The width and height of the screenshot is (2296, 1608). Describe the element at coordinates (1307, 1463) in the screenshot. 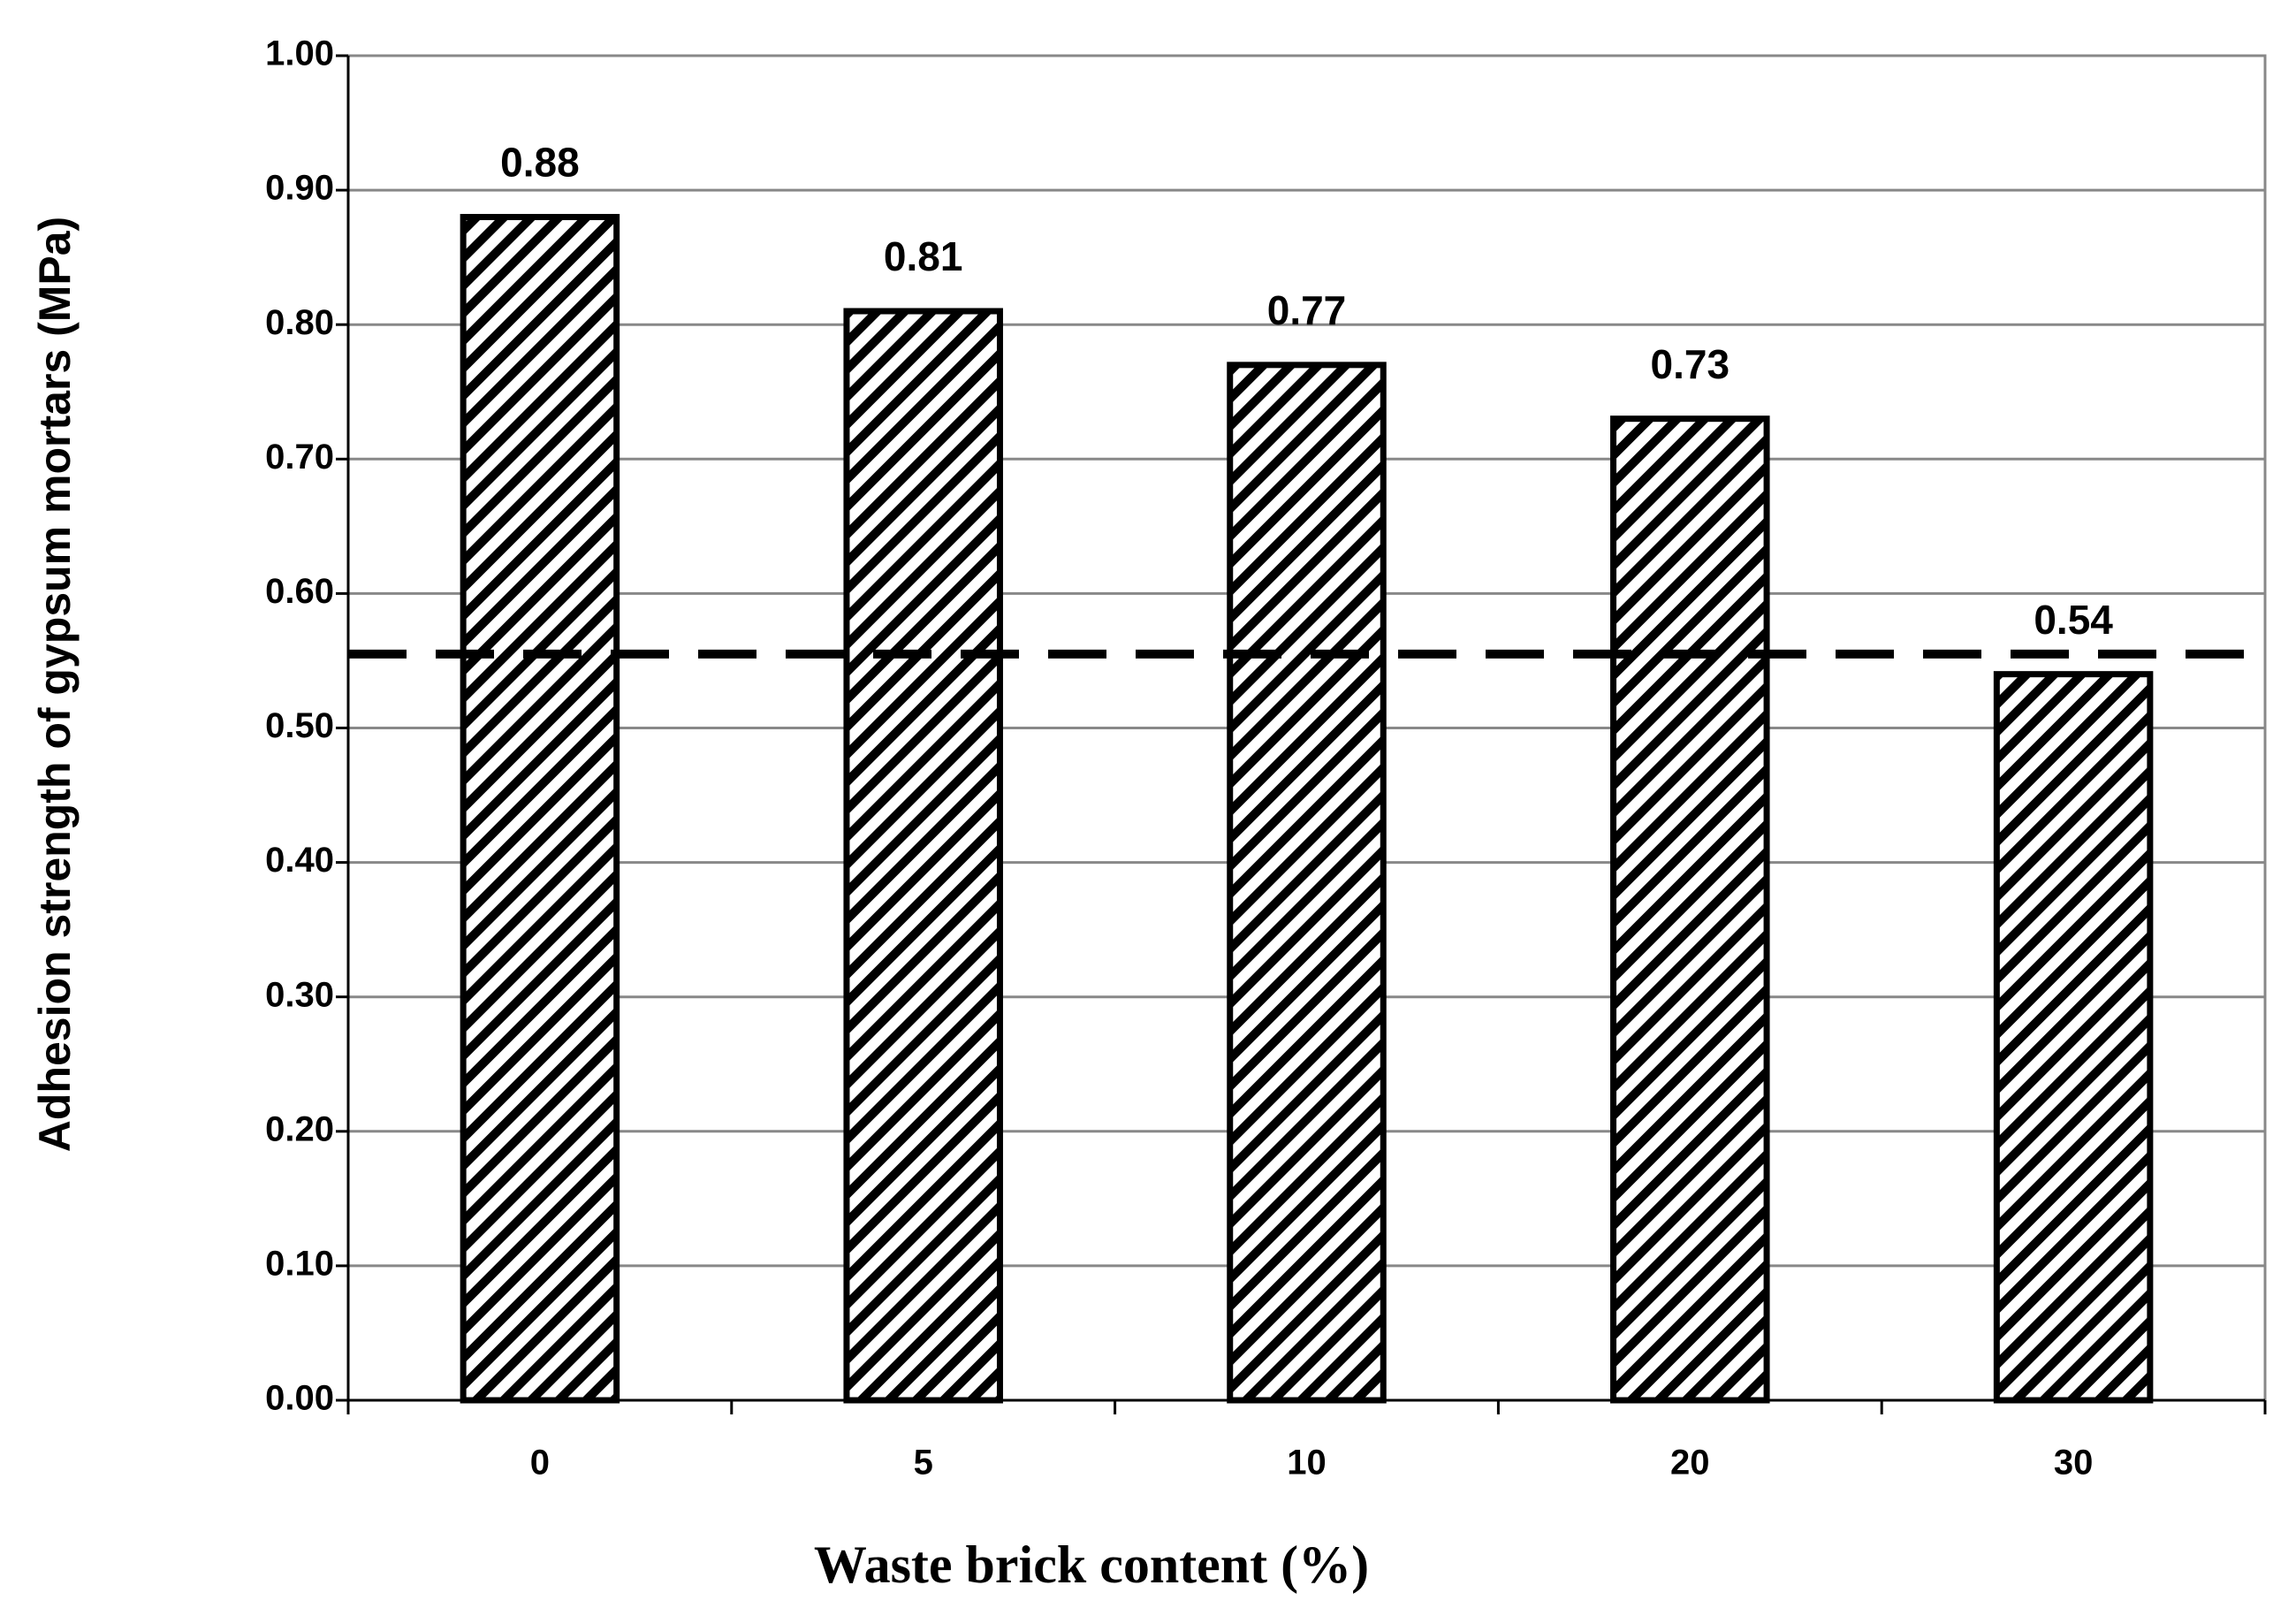

I see `x-tick-label: 10` at that location.